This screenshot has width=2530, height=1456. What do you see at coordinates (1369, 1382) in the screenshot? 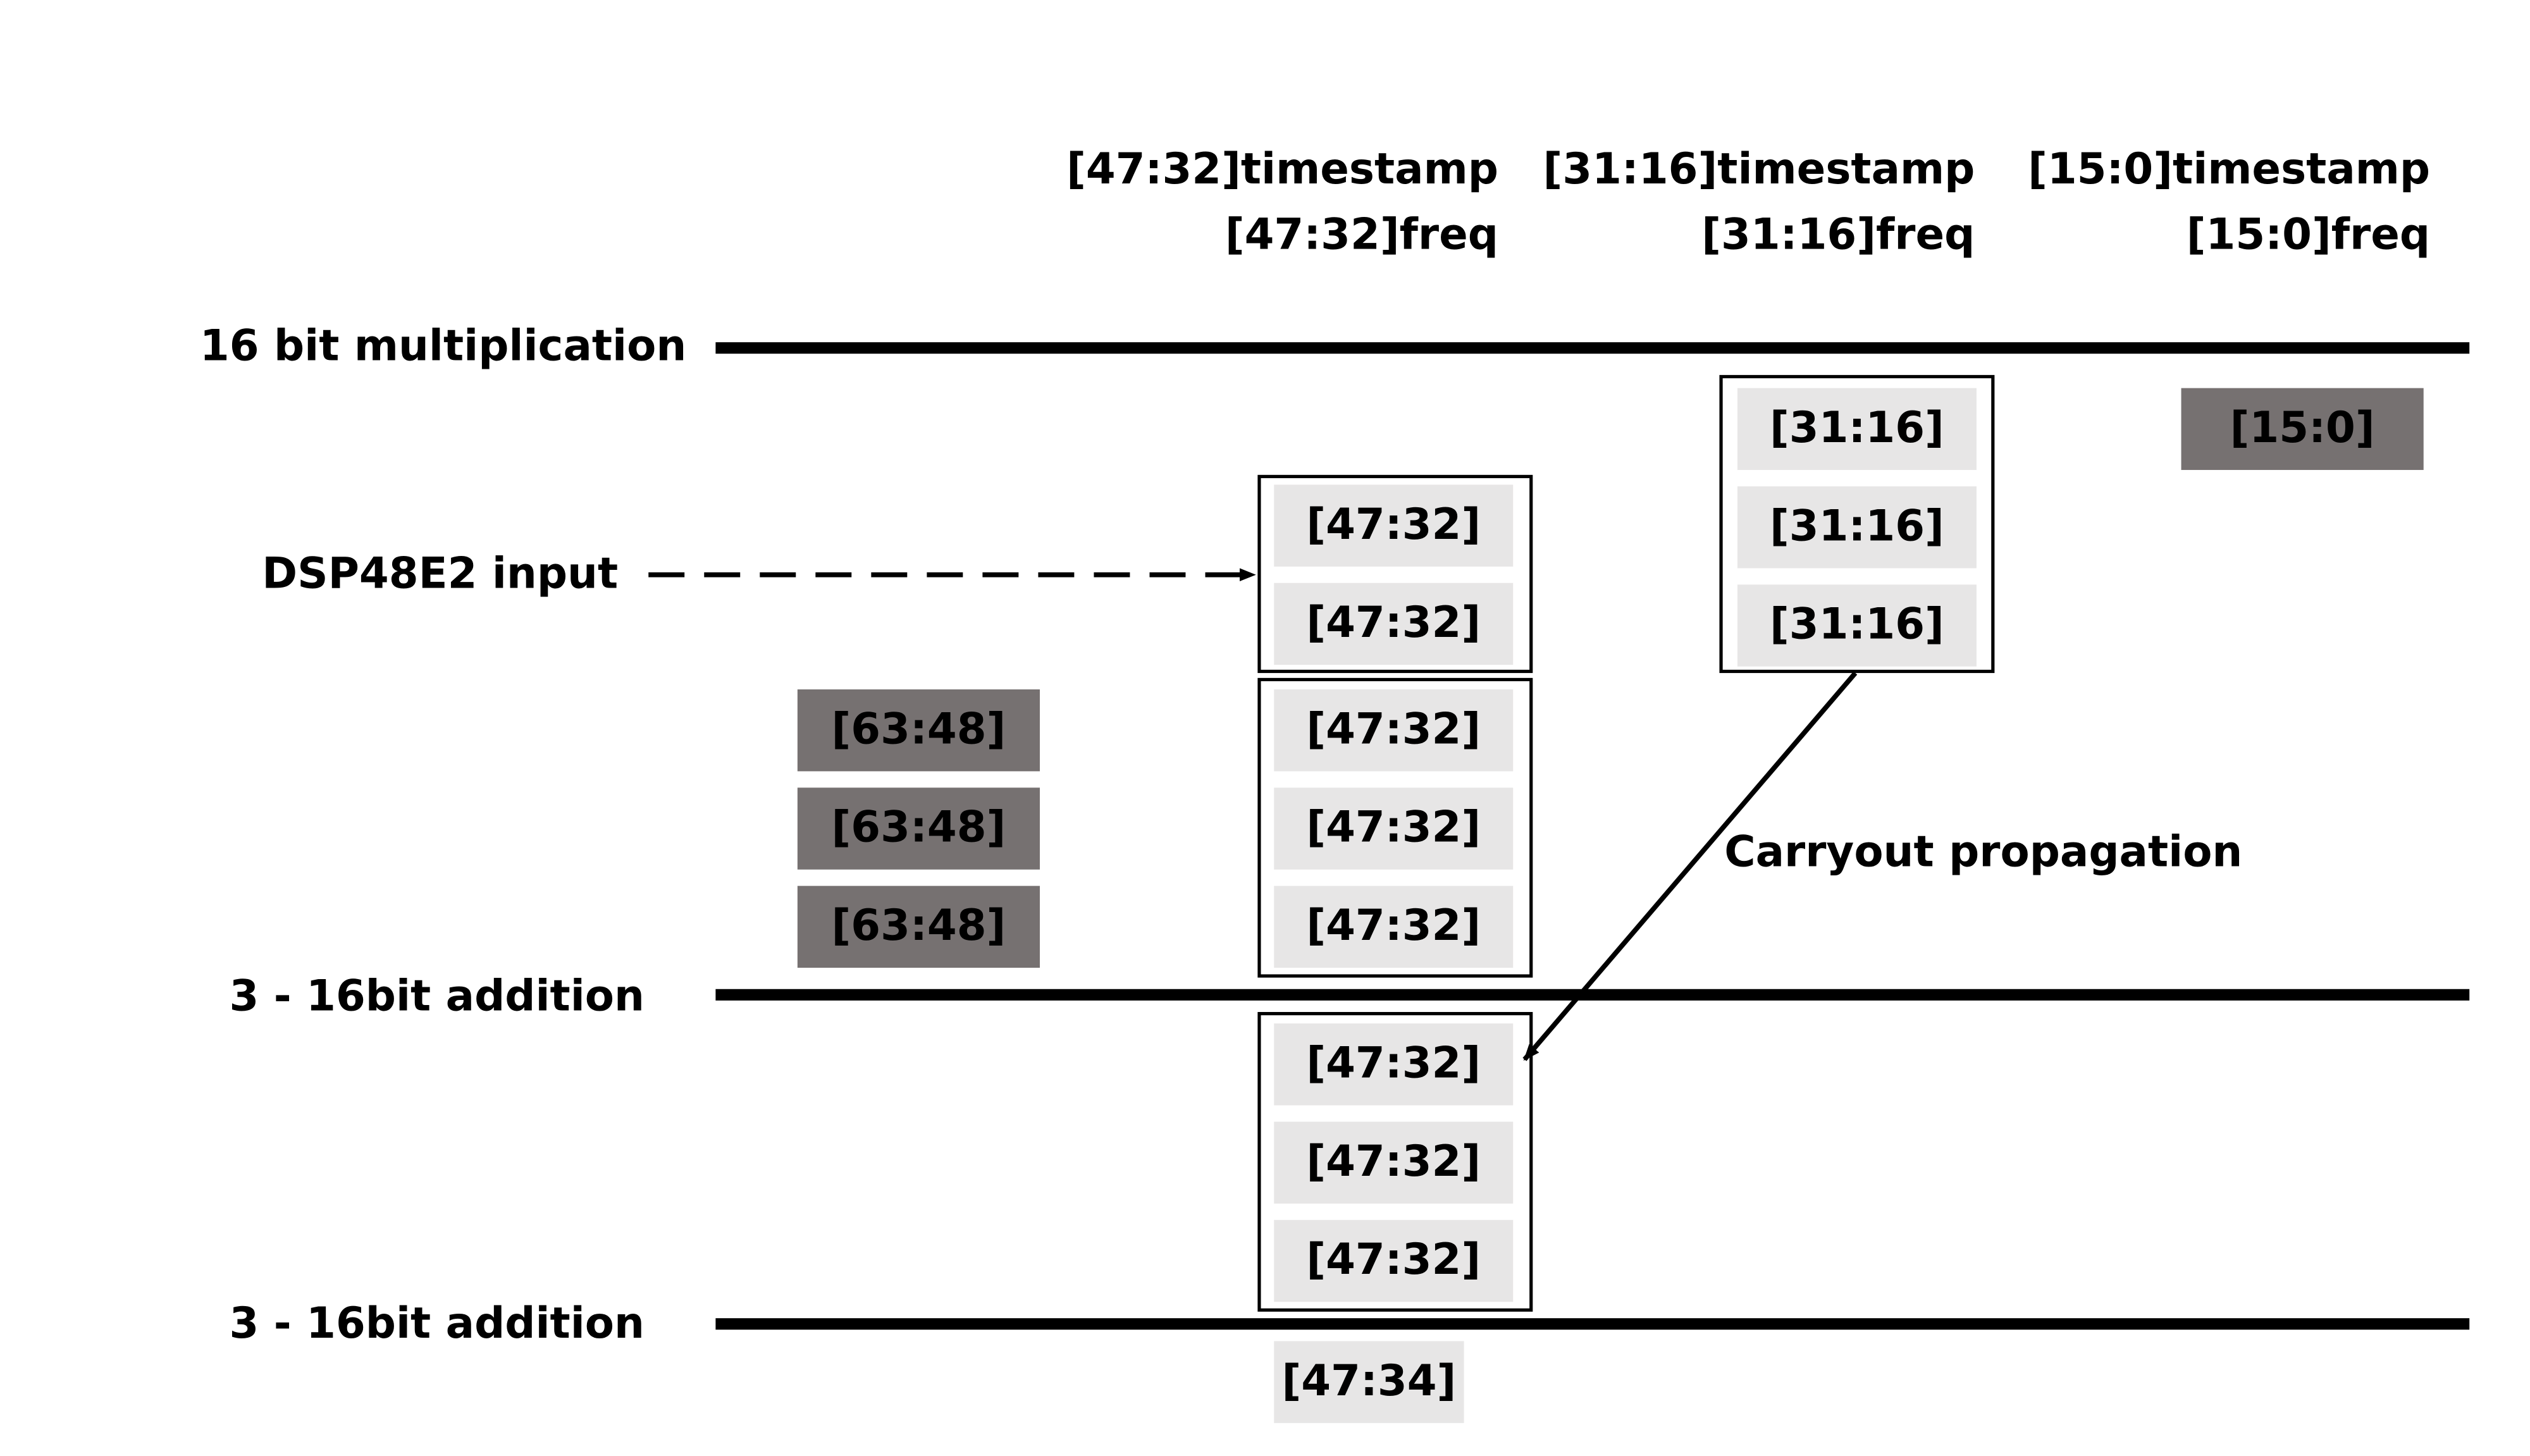
I see `result-cell-47-34: [47:34]` at bounding box center [1369, 1382].